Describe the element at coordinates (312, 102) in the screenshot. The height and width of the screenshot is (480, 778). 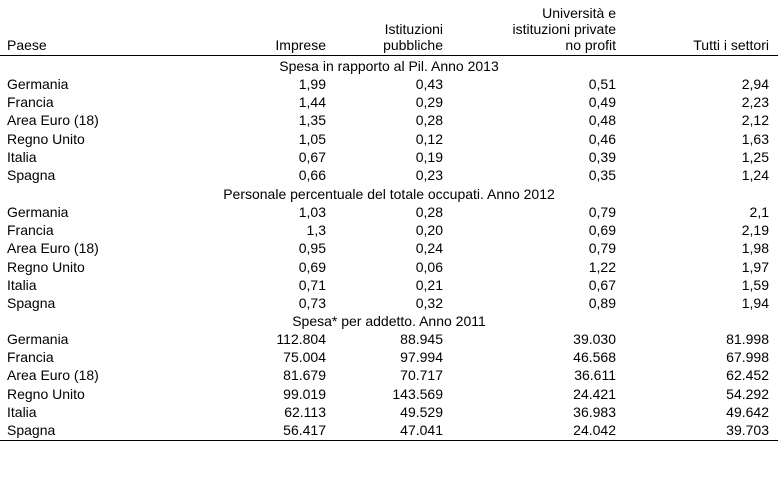
I see `cell-imprese: 1,44` at that location.